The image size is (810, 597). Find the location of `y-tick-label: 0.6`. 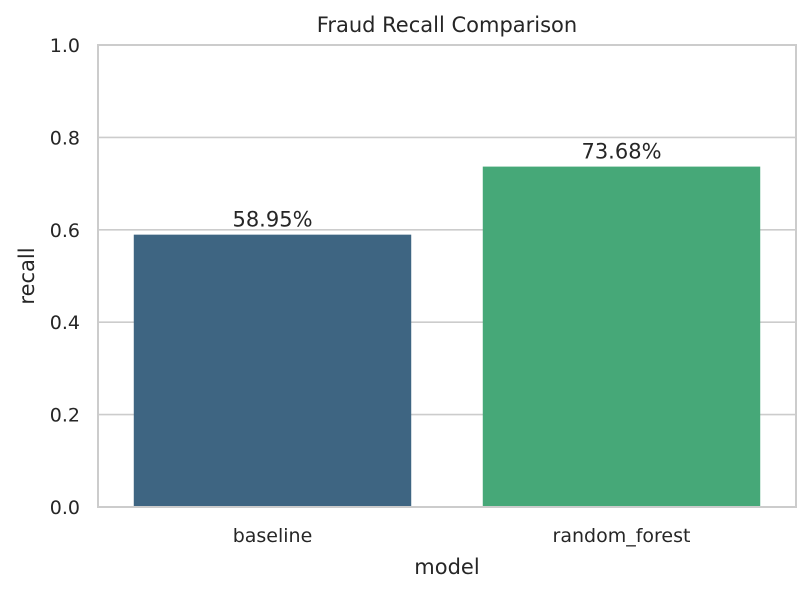

y-tick-label: 0.6 is located at coordinates (65, 231).